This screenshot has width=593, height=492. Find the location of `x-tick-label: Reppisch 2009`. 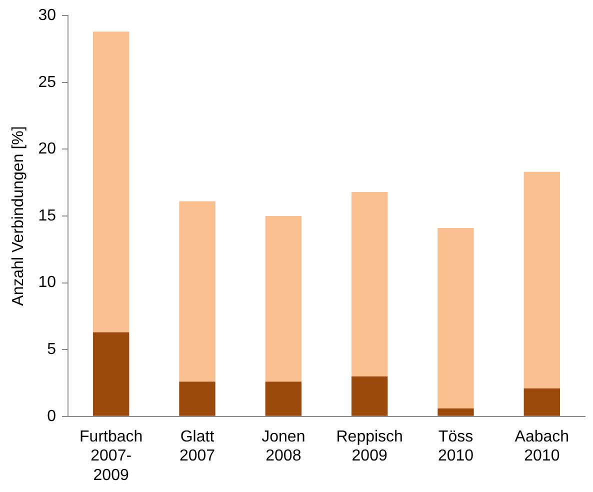

x-tick-label: Reppisch 2009 is located at coordinates (369, 446).